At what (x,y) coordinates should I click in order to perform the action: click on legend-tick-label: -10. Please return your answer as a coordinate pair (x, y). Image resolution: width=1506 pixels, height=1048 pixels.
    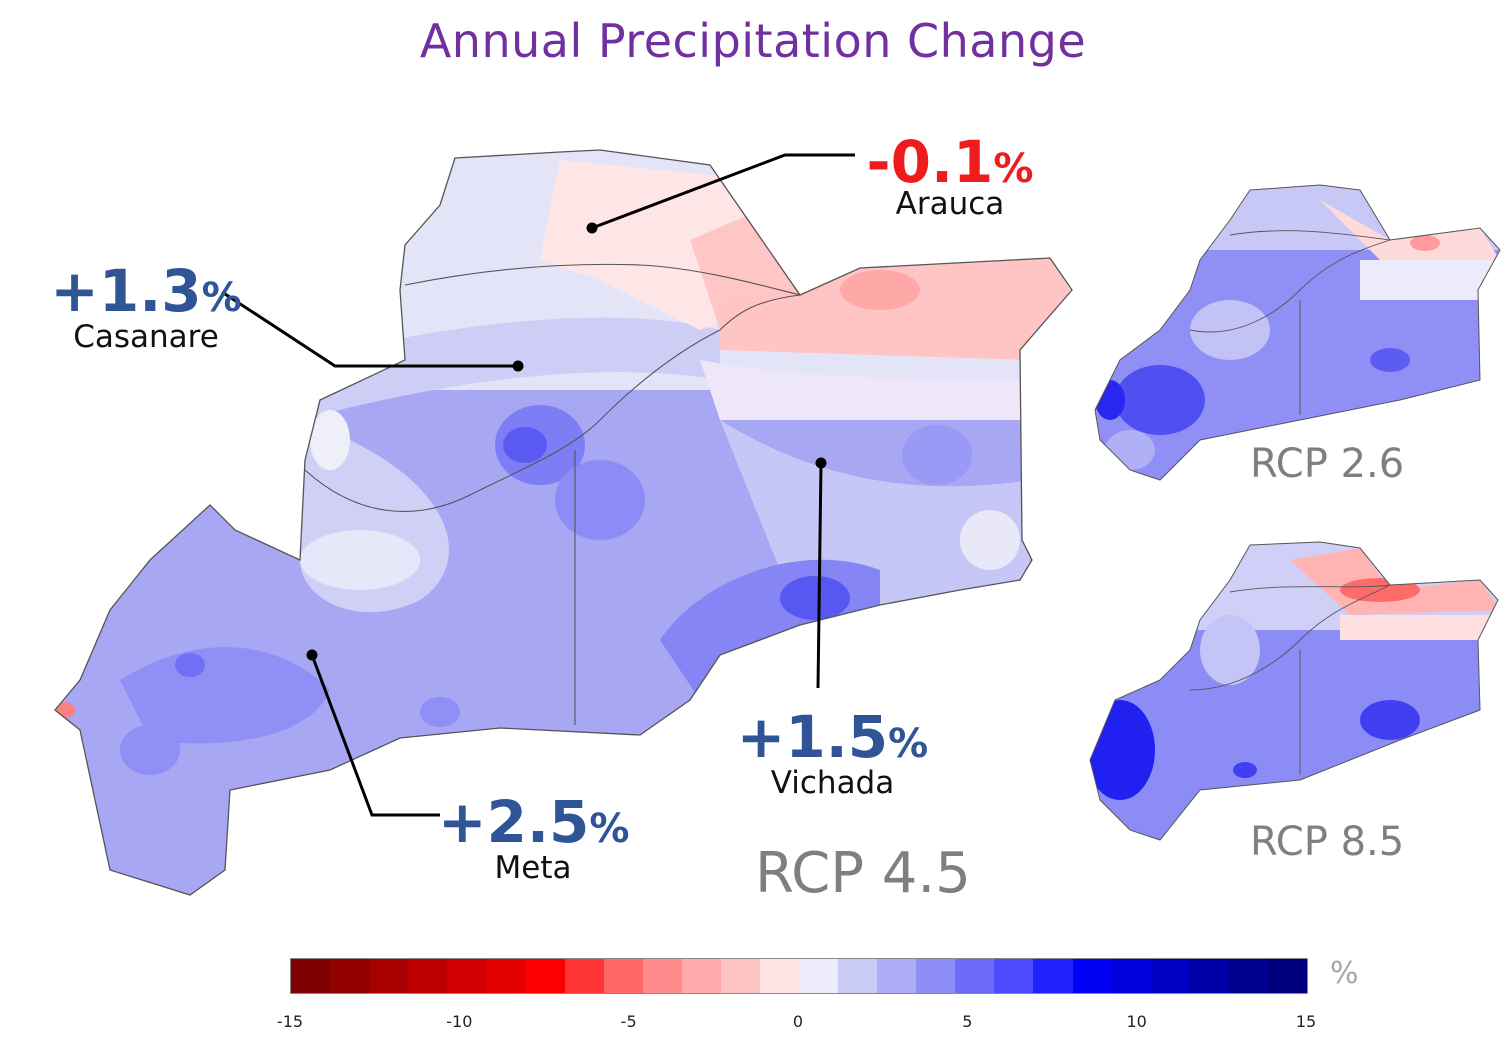
    Looking at the image, I should click on (459, 1021).